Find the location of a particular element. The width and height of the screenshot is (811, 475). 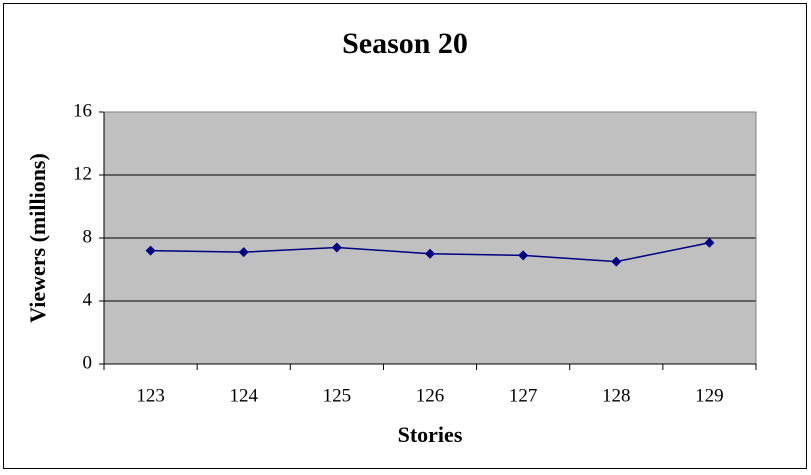

y-tick-label: 4 is located at coordinates (88, 299).